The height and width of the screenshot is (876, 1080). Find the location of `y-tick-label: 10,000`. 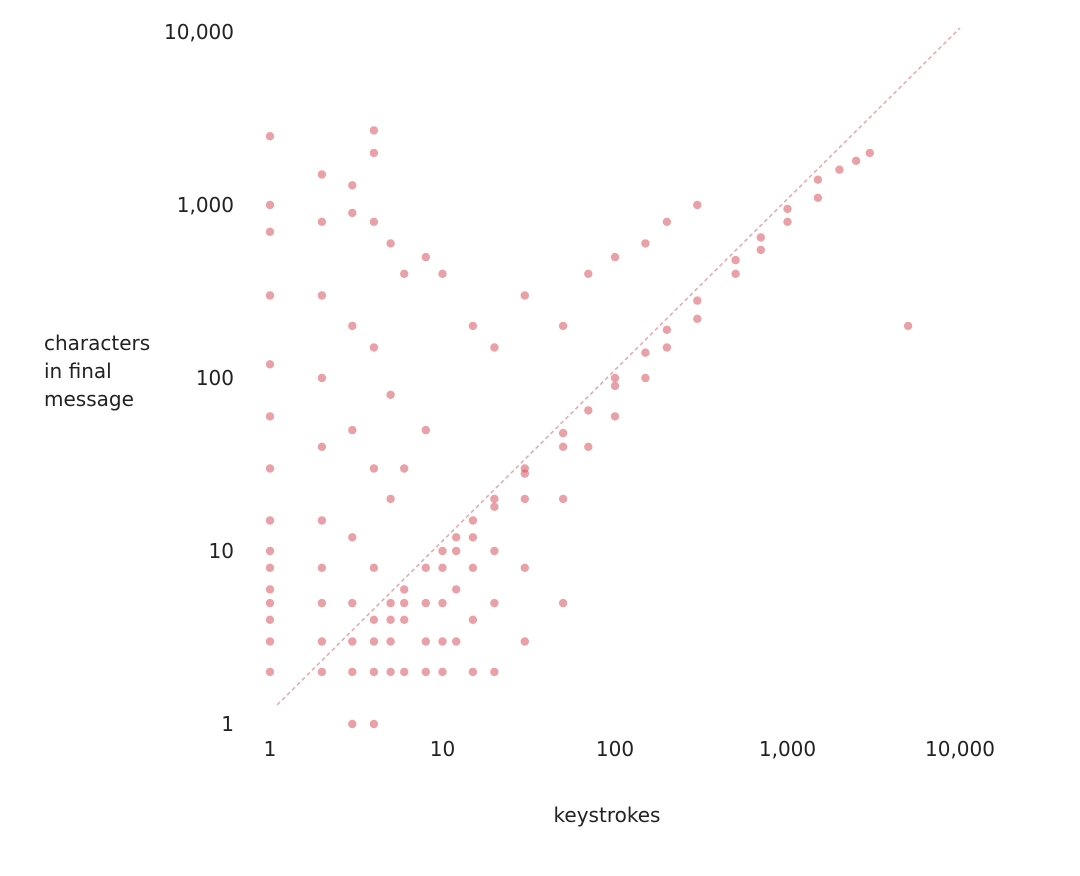

y-tick-label: 10,000 is located at coordinates (199, 32).